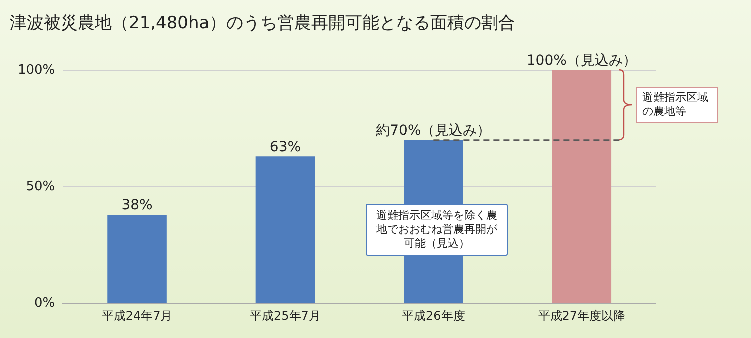 This screenshot has height=338, width=751. What do you see at coordinates (37, 70) in the screenshot?
I see `y-tick-label: 100%` at bounding box center [37, 70].